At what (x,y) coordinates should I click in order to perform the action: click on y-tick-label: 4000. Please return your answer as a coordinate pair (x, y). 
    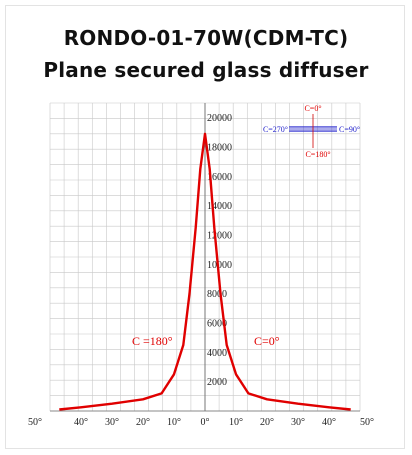
    Looking at the image, I should click on (217, 353).